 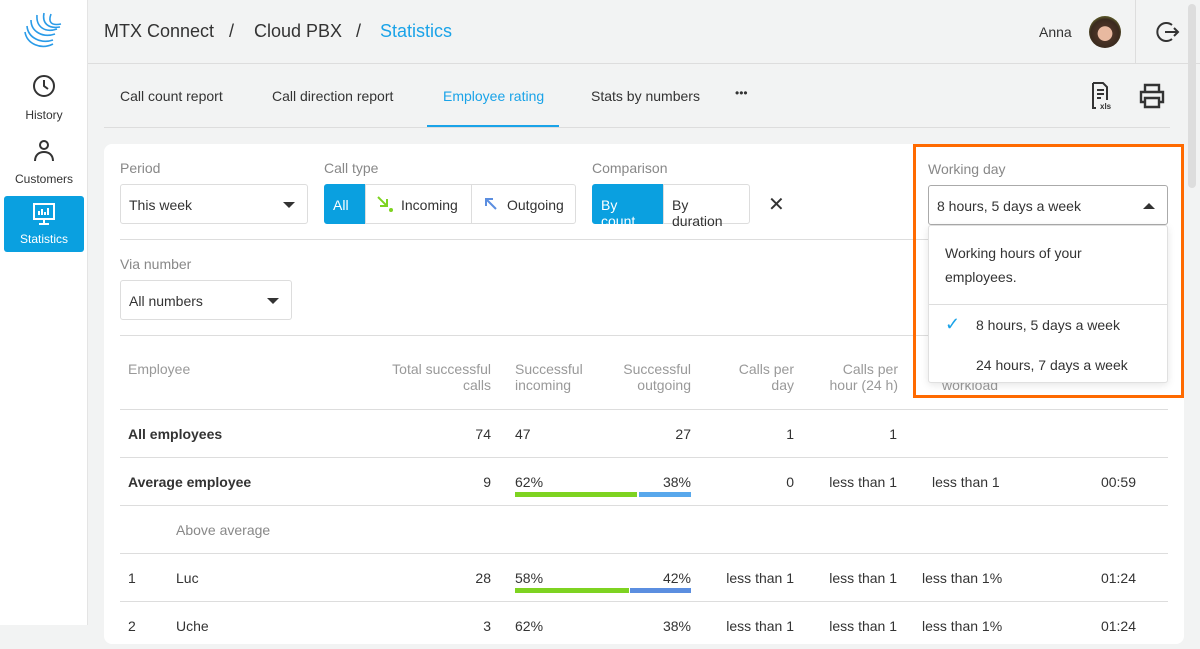 What do you see at coordinates (44, 312) in the screenshot?
I see `sidebar: History Customers Statistics` at bounding box center [44, 312].